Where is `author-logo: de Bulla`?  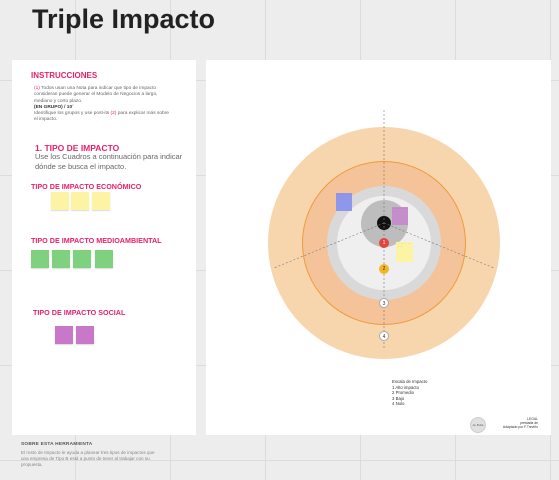
author-logo: de Bulla is located at coordinates (478, 425).